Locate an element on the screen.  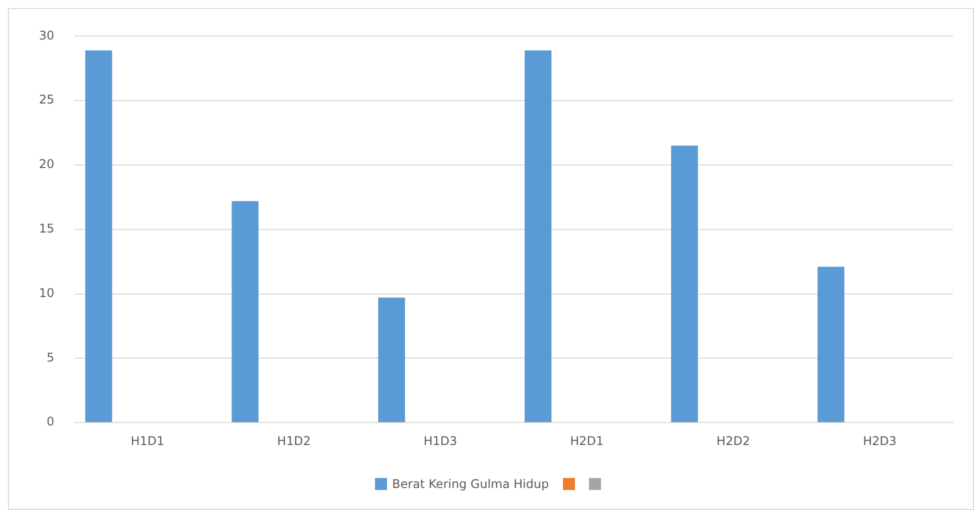
y-tick-label: 15 is located at coordinates (46, 229).